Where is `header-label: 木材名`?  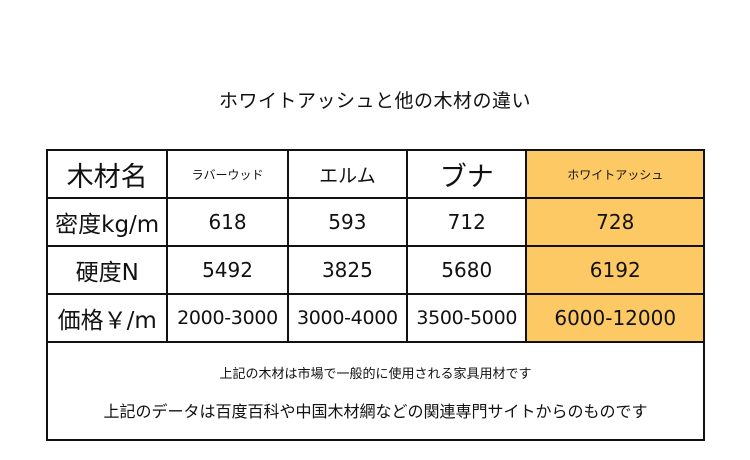
header-label: 木材名 is located at coordinates (107, 174).